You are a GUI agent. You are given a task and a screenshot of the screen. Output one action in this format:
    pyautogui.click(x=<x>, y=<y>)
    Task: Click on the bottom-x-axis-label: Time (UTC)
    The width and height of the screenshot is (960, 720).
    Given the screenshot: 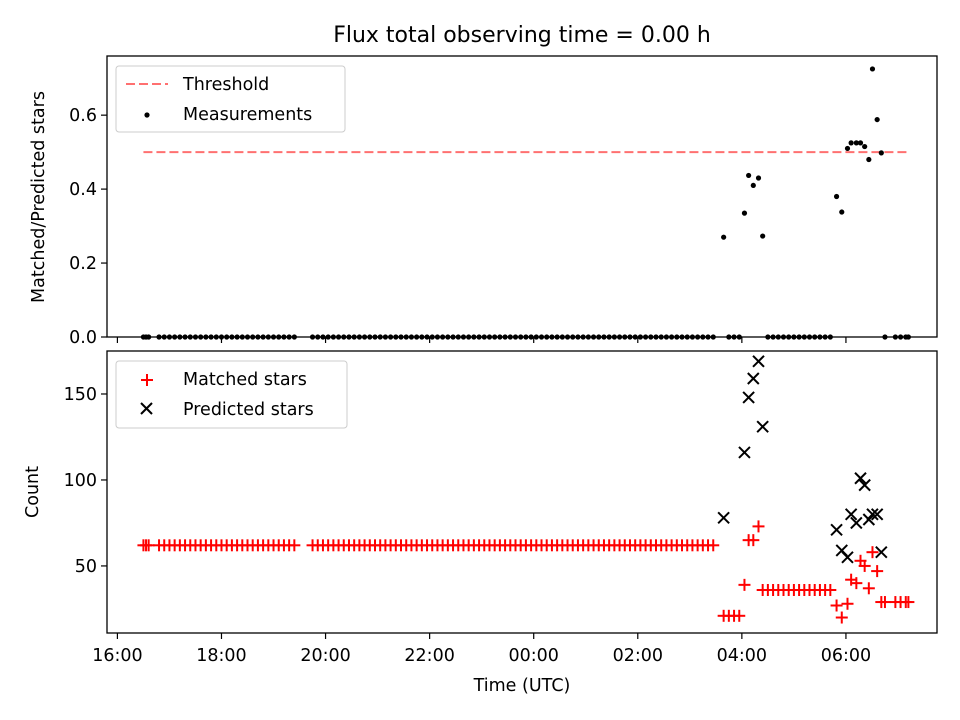 What is the action you would take?
    pyautogui.click(x=522, y=686)
    